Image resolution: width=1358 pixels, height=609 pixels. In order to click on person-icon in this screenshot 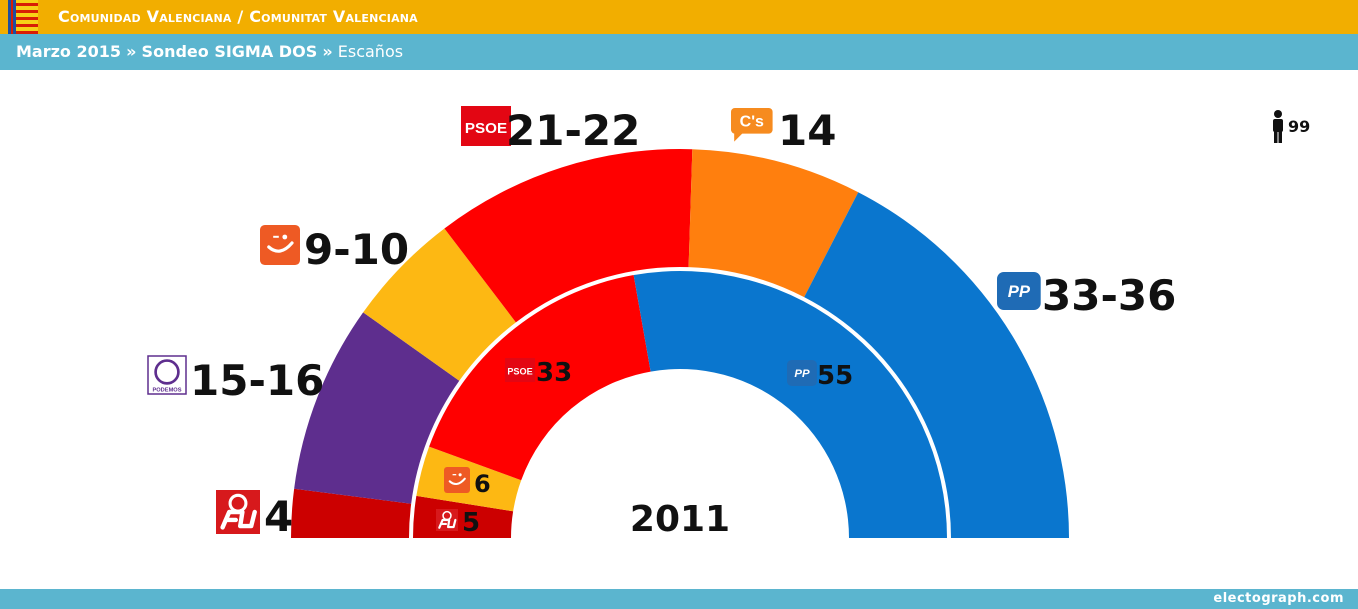, I will do `click(1278, 126)`.